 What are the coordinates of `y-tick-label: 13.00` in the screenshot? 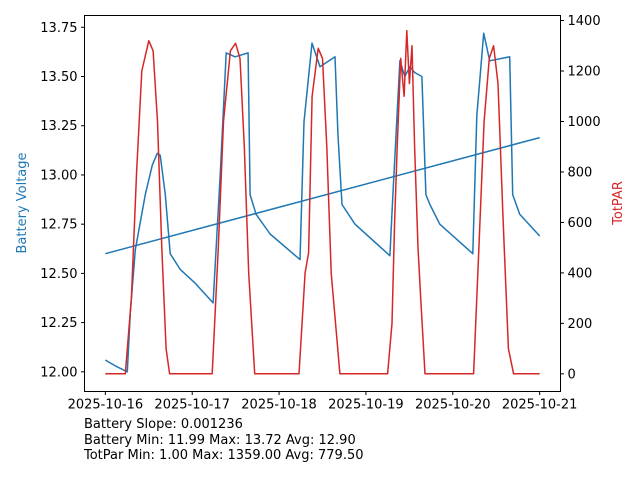 It's located at (58, 175).